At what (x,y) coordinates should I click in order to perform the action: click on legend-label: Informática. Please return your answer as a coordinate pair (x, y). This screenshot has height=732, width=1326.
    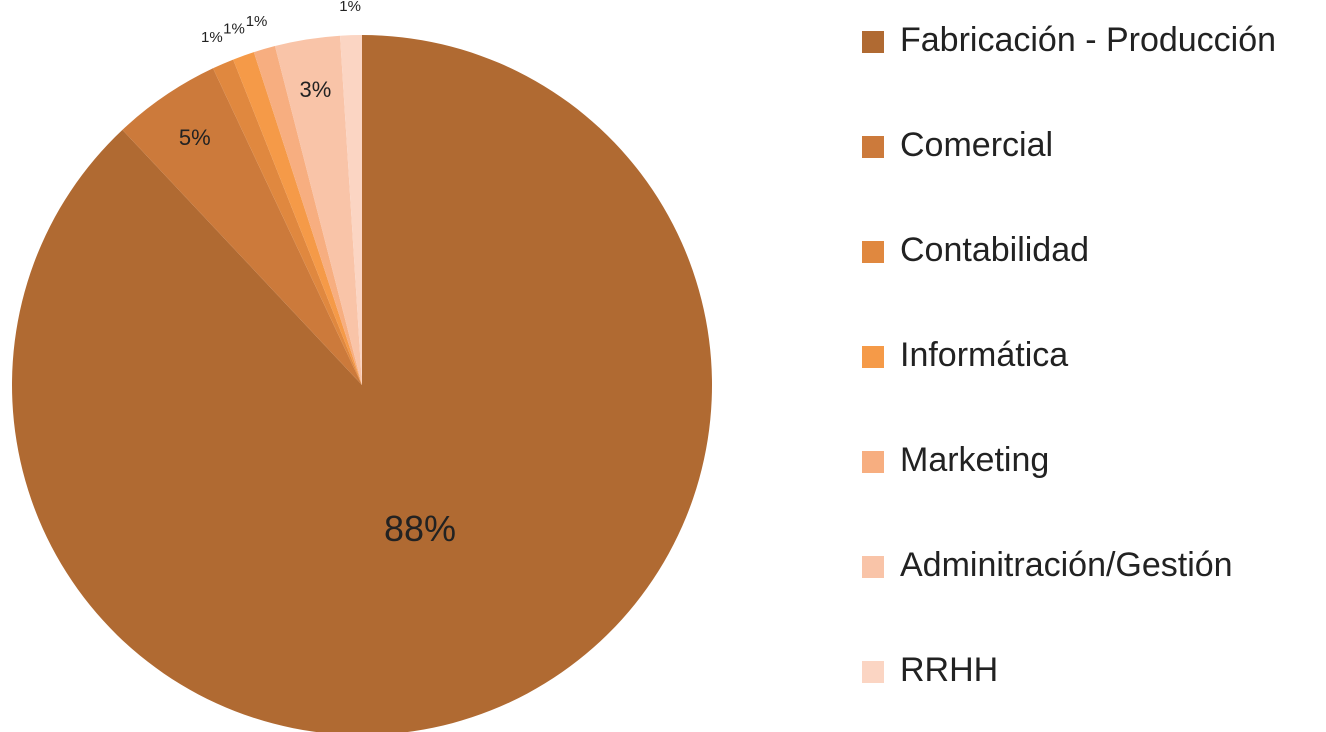
    Looking at the image, I should click on (984, 355).